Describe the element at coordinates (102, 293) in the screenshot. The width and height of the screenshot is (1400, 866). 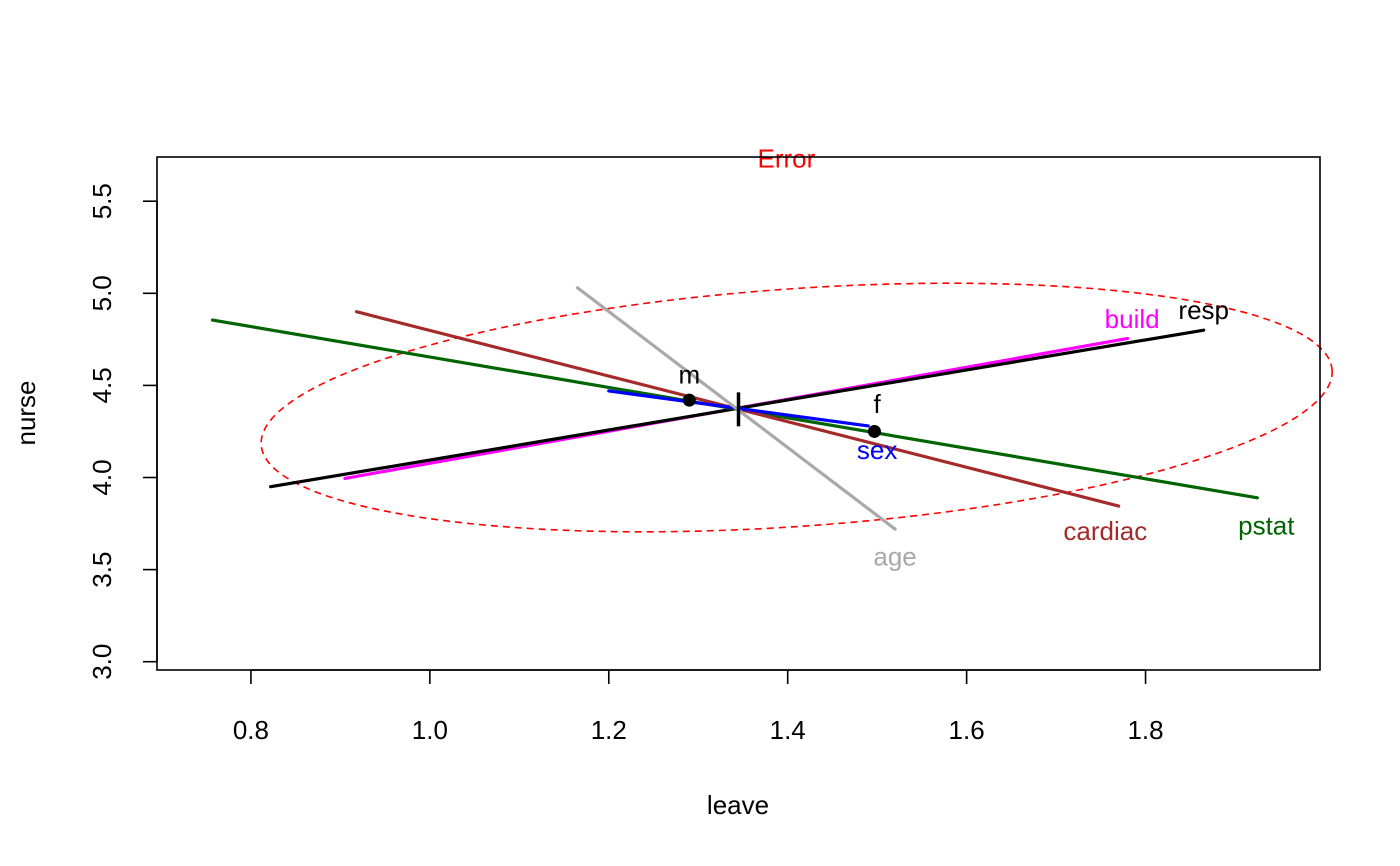
I see `y-tick-label: 5.0` at that location.